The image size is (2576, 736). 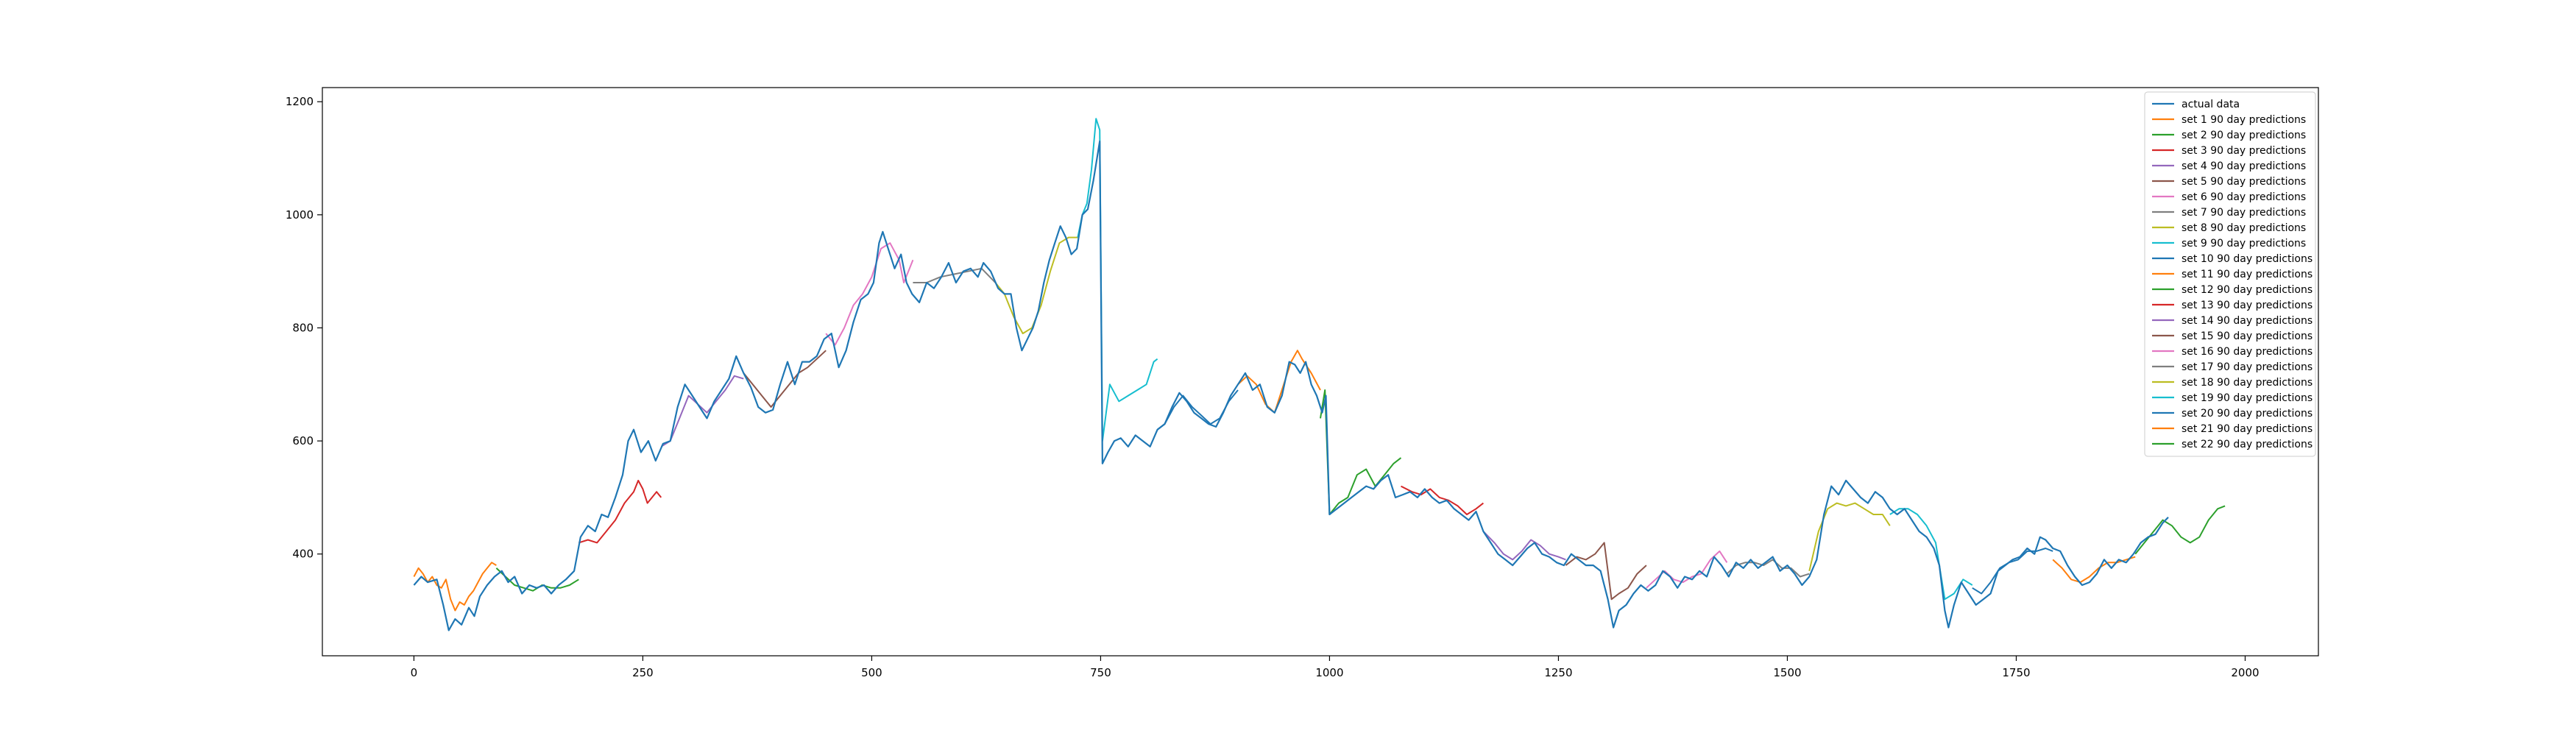 I want to click on legend-label: set 2 90 day predictions, so click(x=2244, y=135).